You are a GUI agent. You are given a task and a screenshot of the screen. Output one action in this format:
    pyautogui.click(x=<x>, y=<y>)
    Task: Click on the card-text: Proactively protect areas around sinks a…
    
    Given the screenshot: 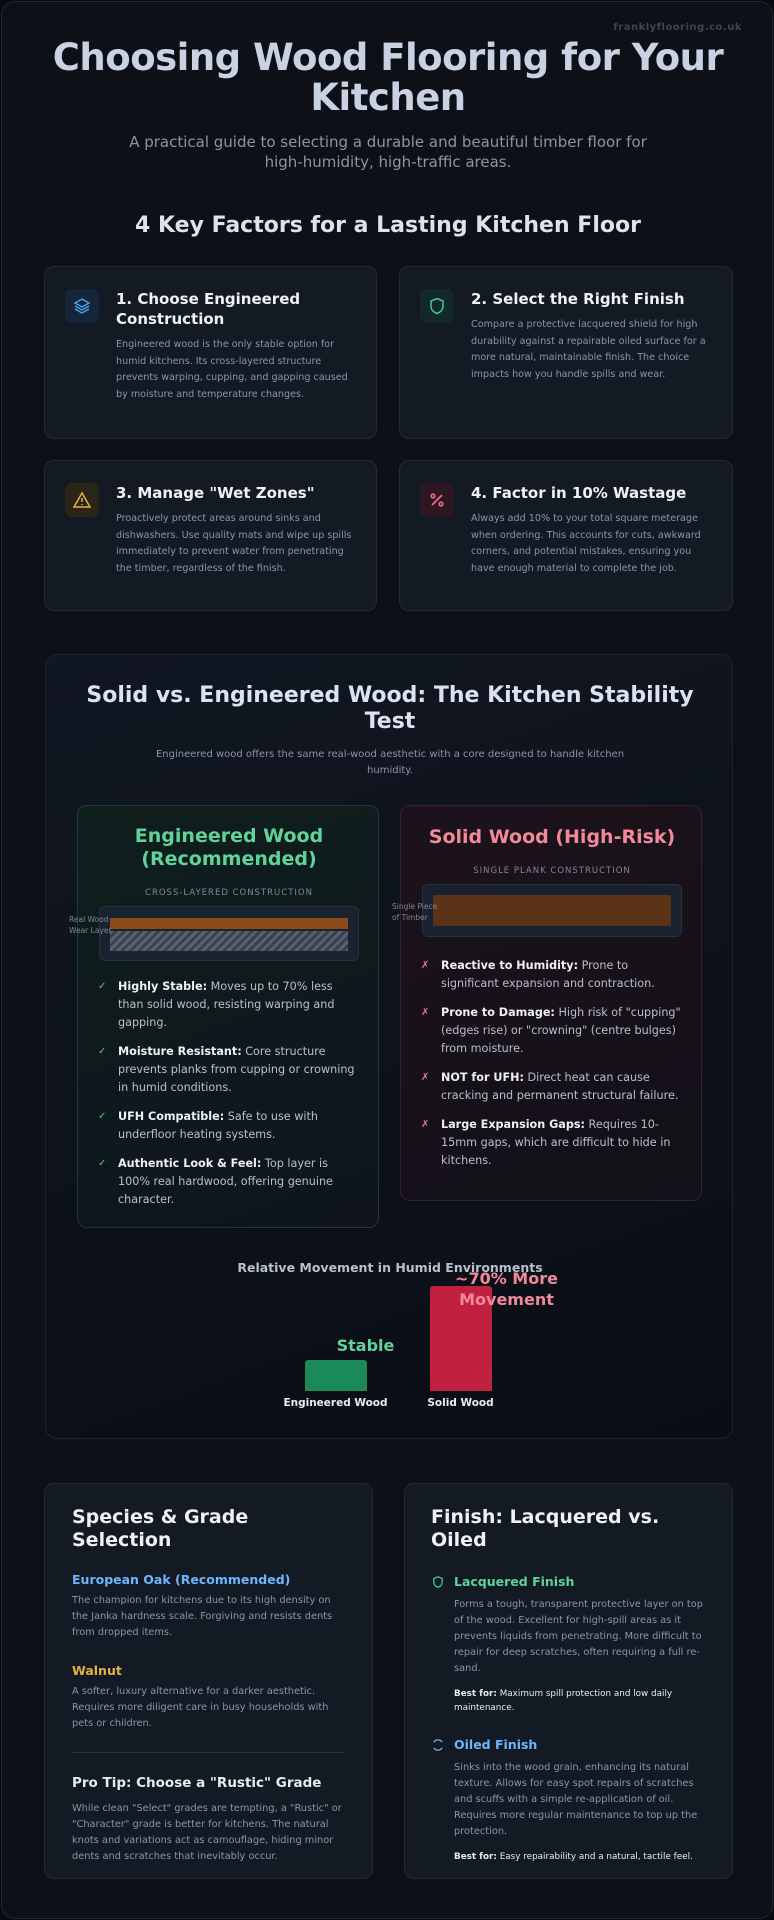 What is the action you would take?
    pyautogui.click(x=234, y=543)
    